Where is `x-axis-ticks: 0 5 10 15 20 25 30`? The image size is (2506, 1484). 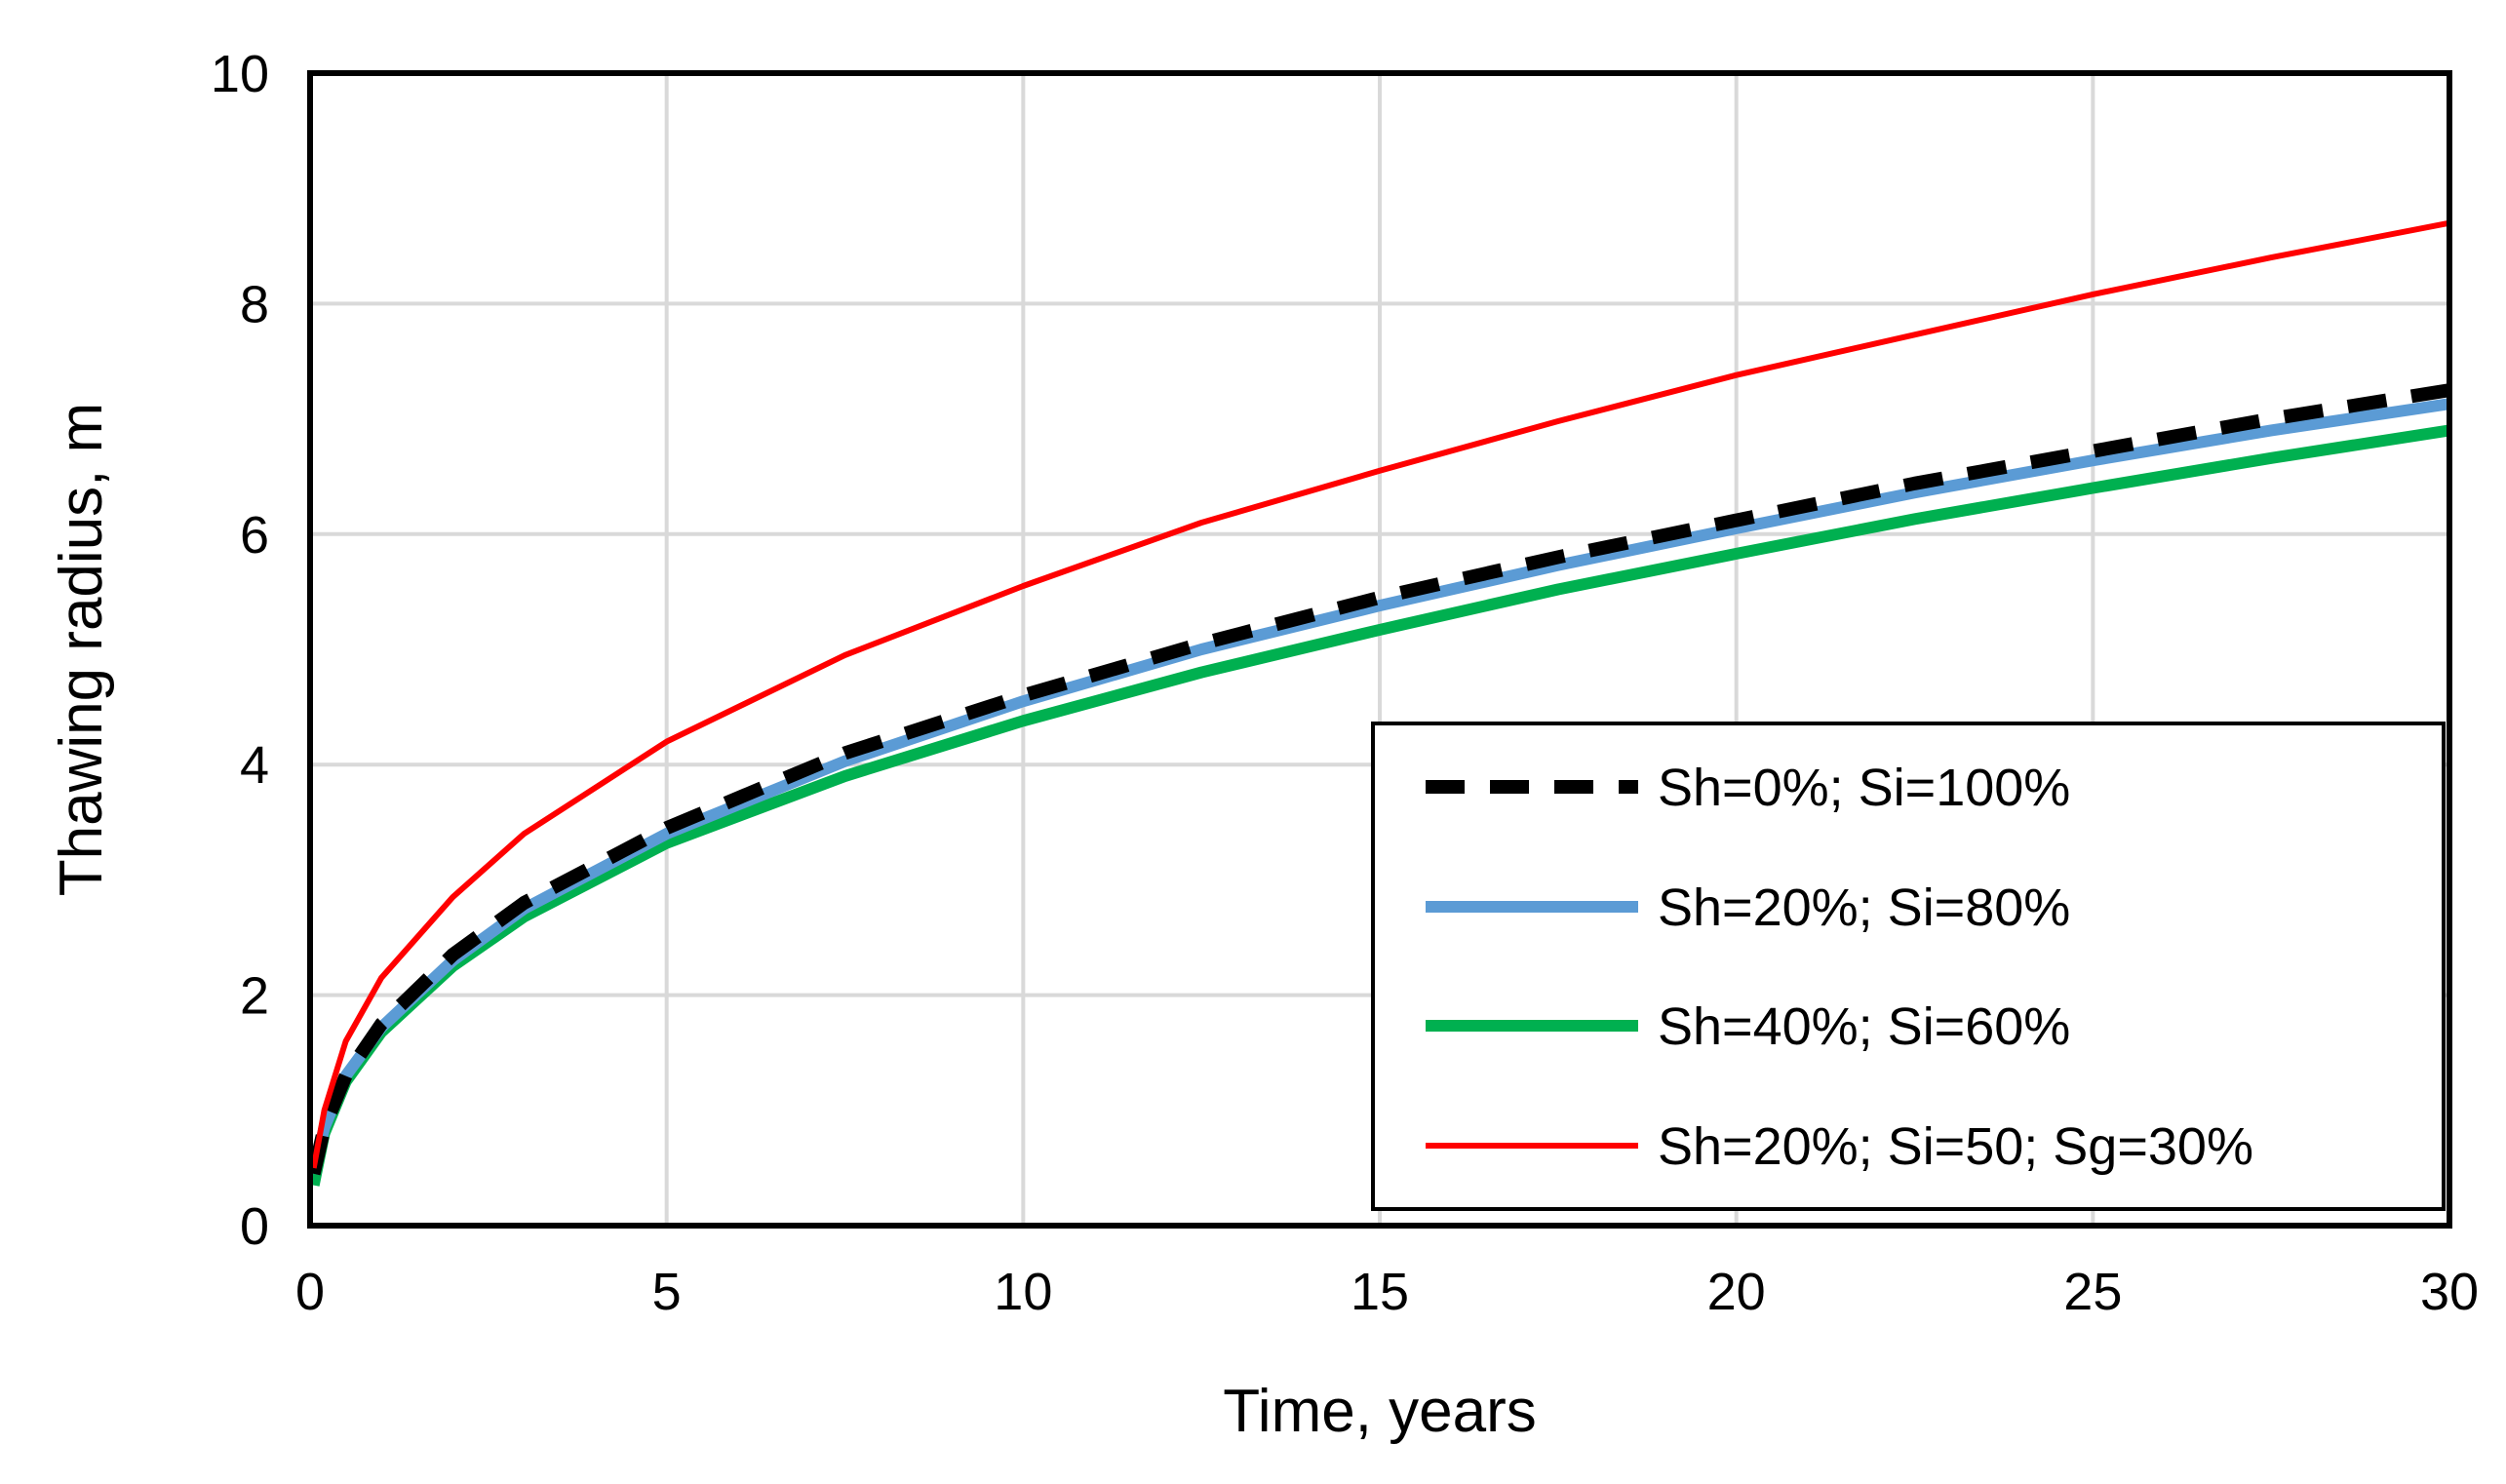
x-axis-ticks: 0 5 10 15 20 25 30 is located at coordinates (1387, 1292).